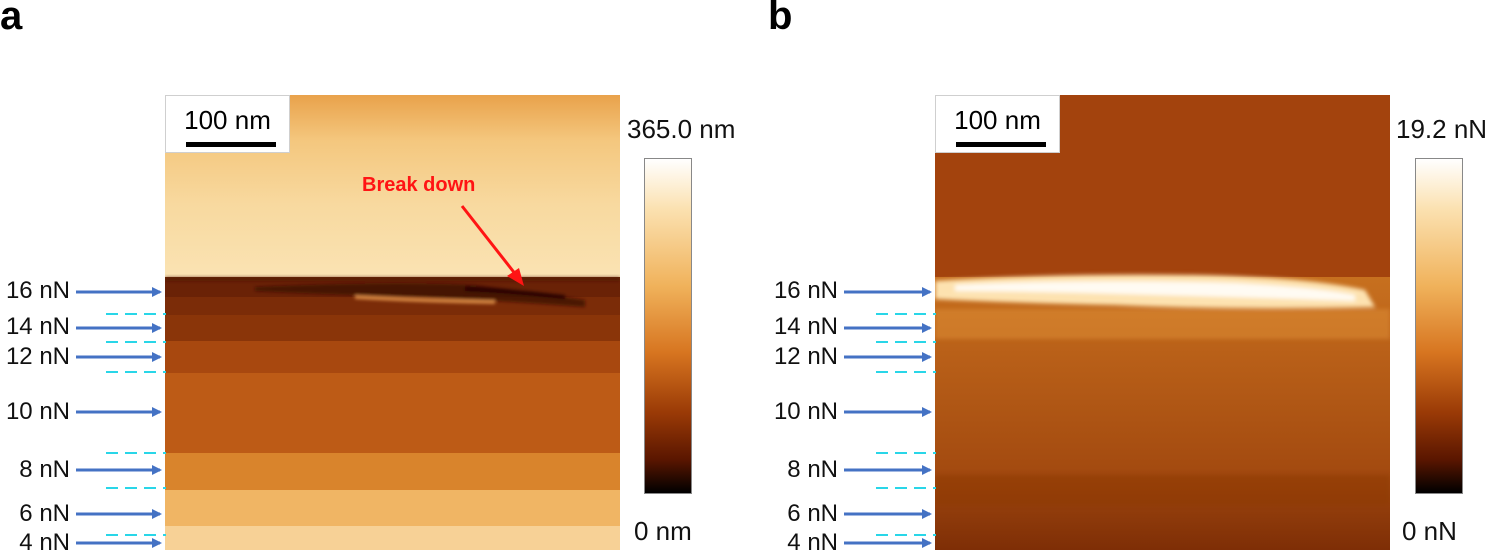 Image resolution: width=1496 pixels, height=556 pixels. Describe the element at coordinates (681, 129) in the screenshot. I see `height-colorbar-max: 365.0 nm` at that location.